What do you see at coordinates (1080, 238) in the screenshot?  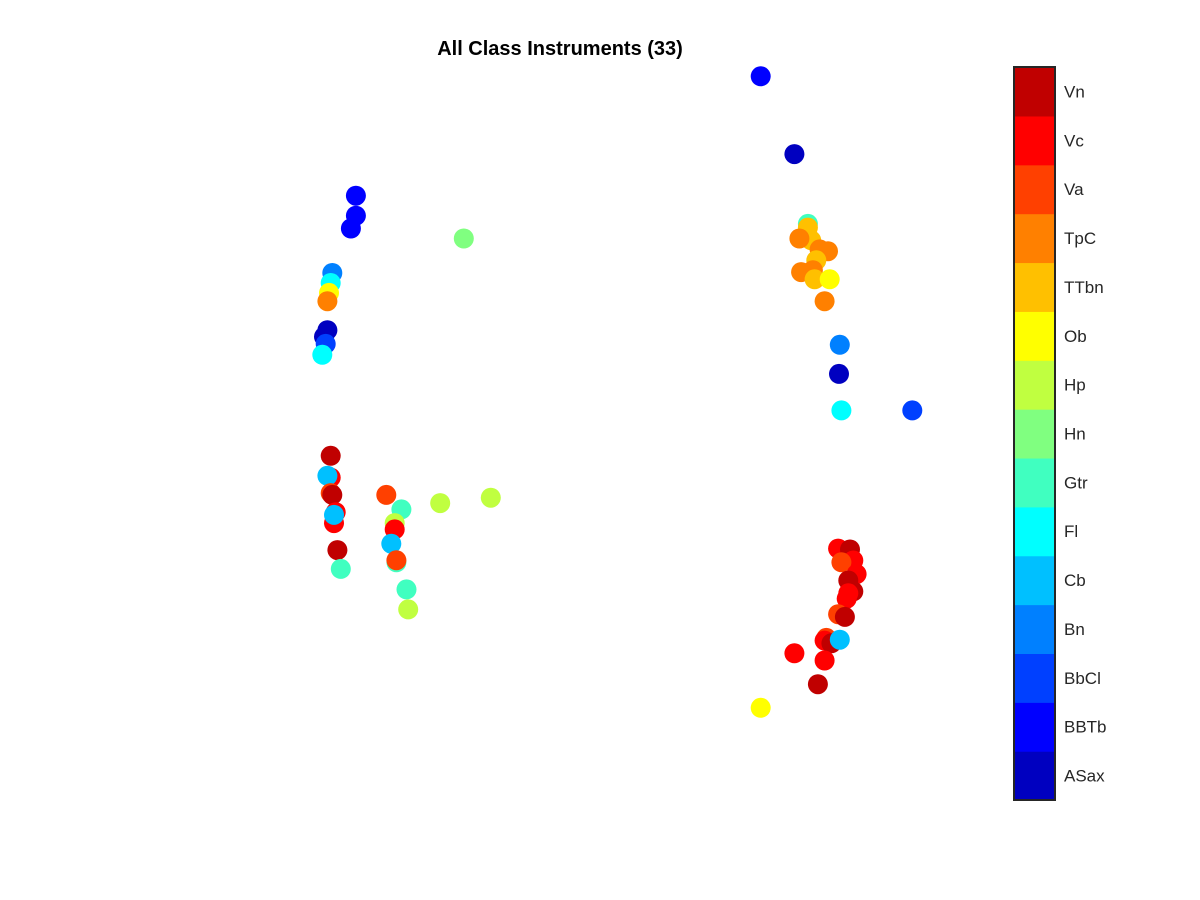 I see `colorbar-label-tpc: TpC` at bounding box center [1080, 238].